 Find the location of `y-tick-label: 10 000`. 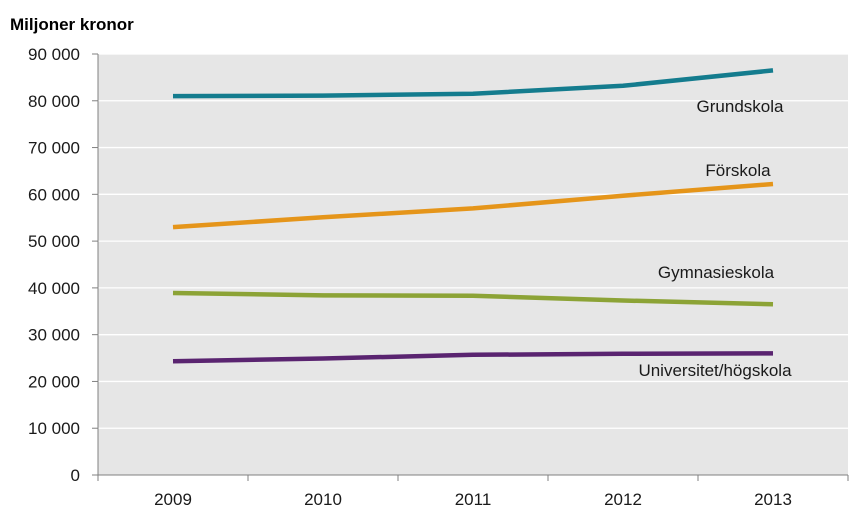

y-tick-label: 10 000 is located at coordinates (54, 428).